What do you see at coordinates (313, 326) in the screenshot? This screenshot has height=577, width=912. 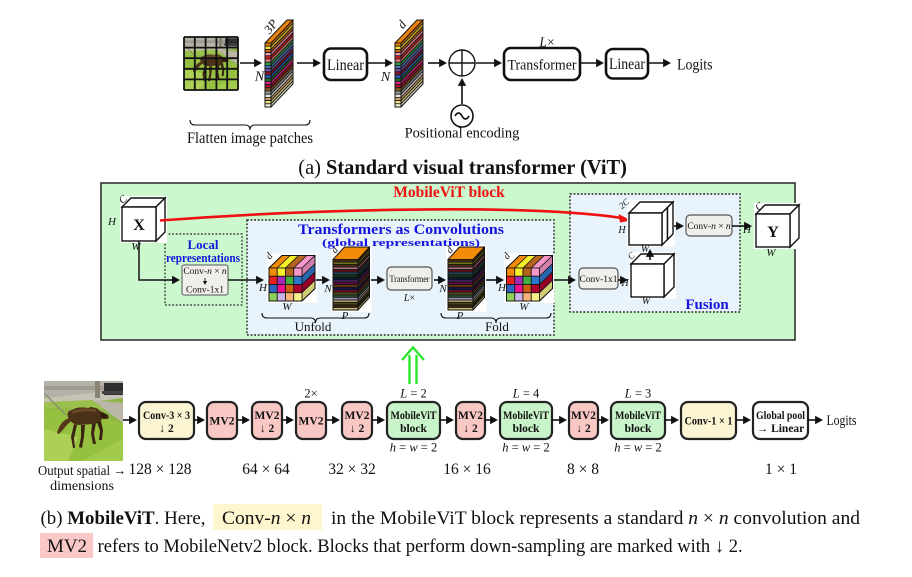 I see `svg-text: Unfold` at bounding box center [313, 326].